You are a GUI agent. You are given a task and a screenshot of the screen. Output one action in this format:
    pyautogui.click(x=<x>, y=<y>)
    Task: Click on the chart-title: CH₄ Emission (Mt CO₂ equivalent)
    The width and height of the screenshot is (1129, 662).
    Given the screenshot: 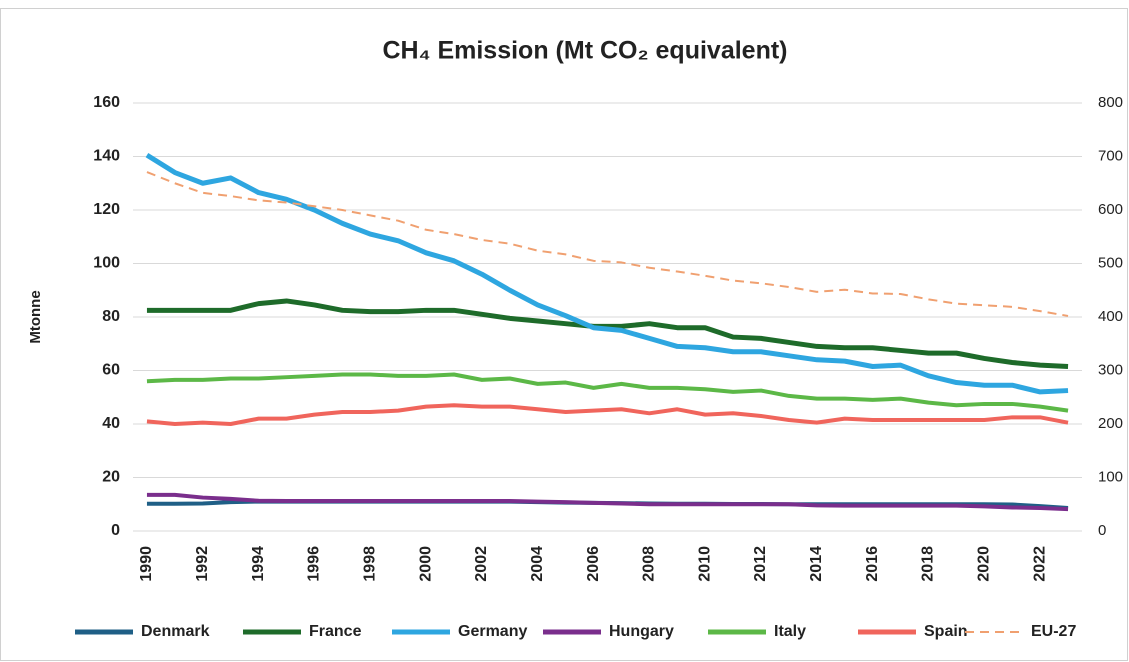 What is the action you would take?
    pyautogui.click(x=584, y=51)
    